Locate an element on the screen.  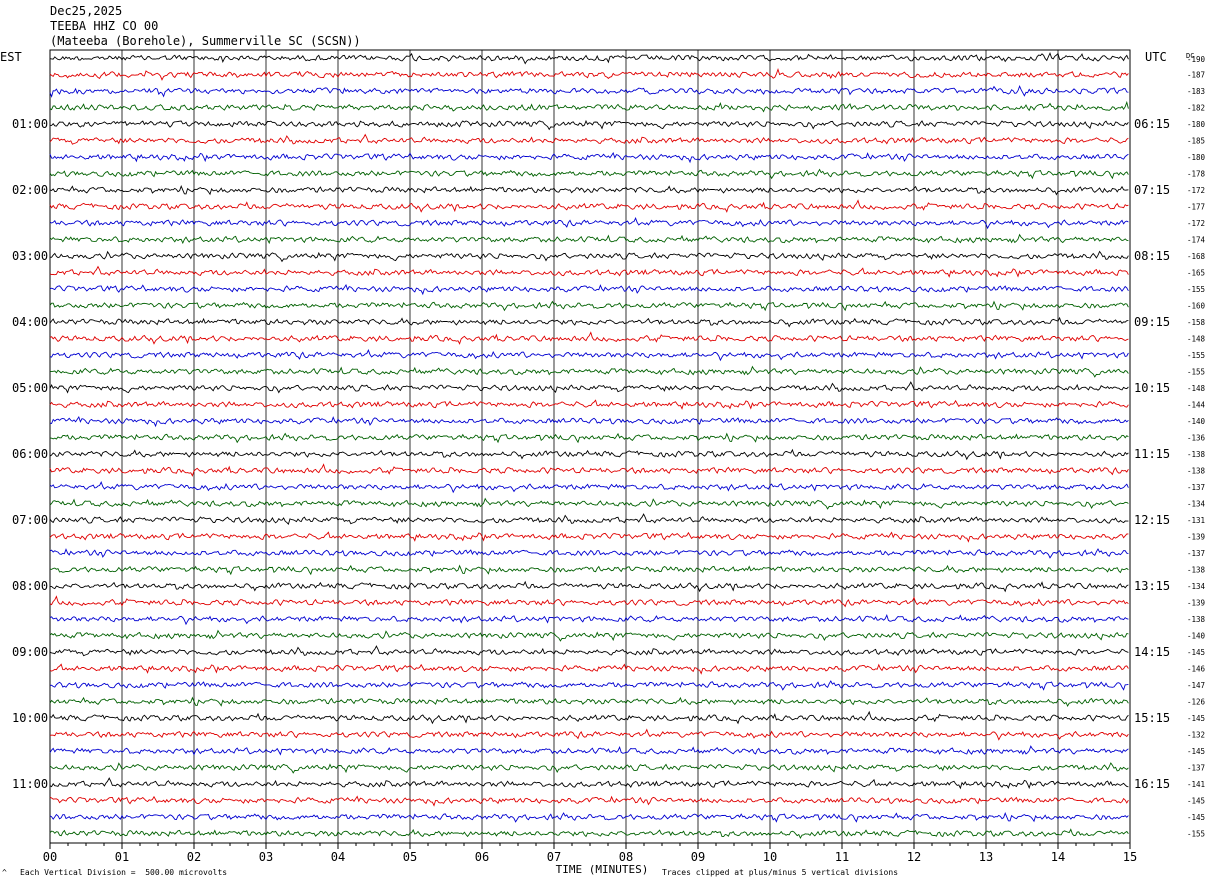
dc-offset-label: -140 is located at coordinates (1196, 636).